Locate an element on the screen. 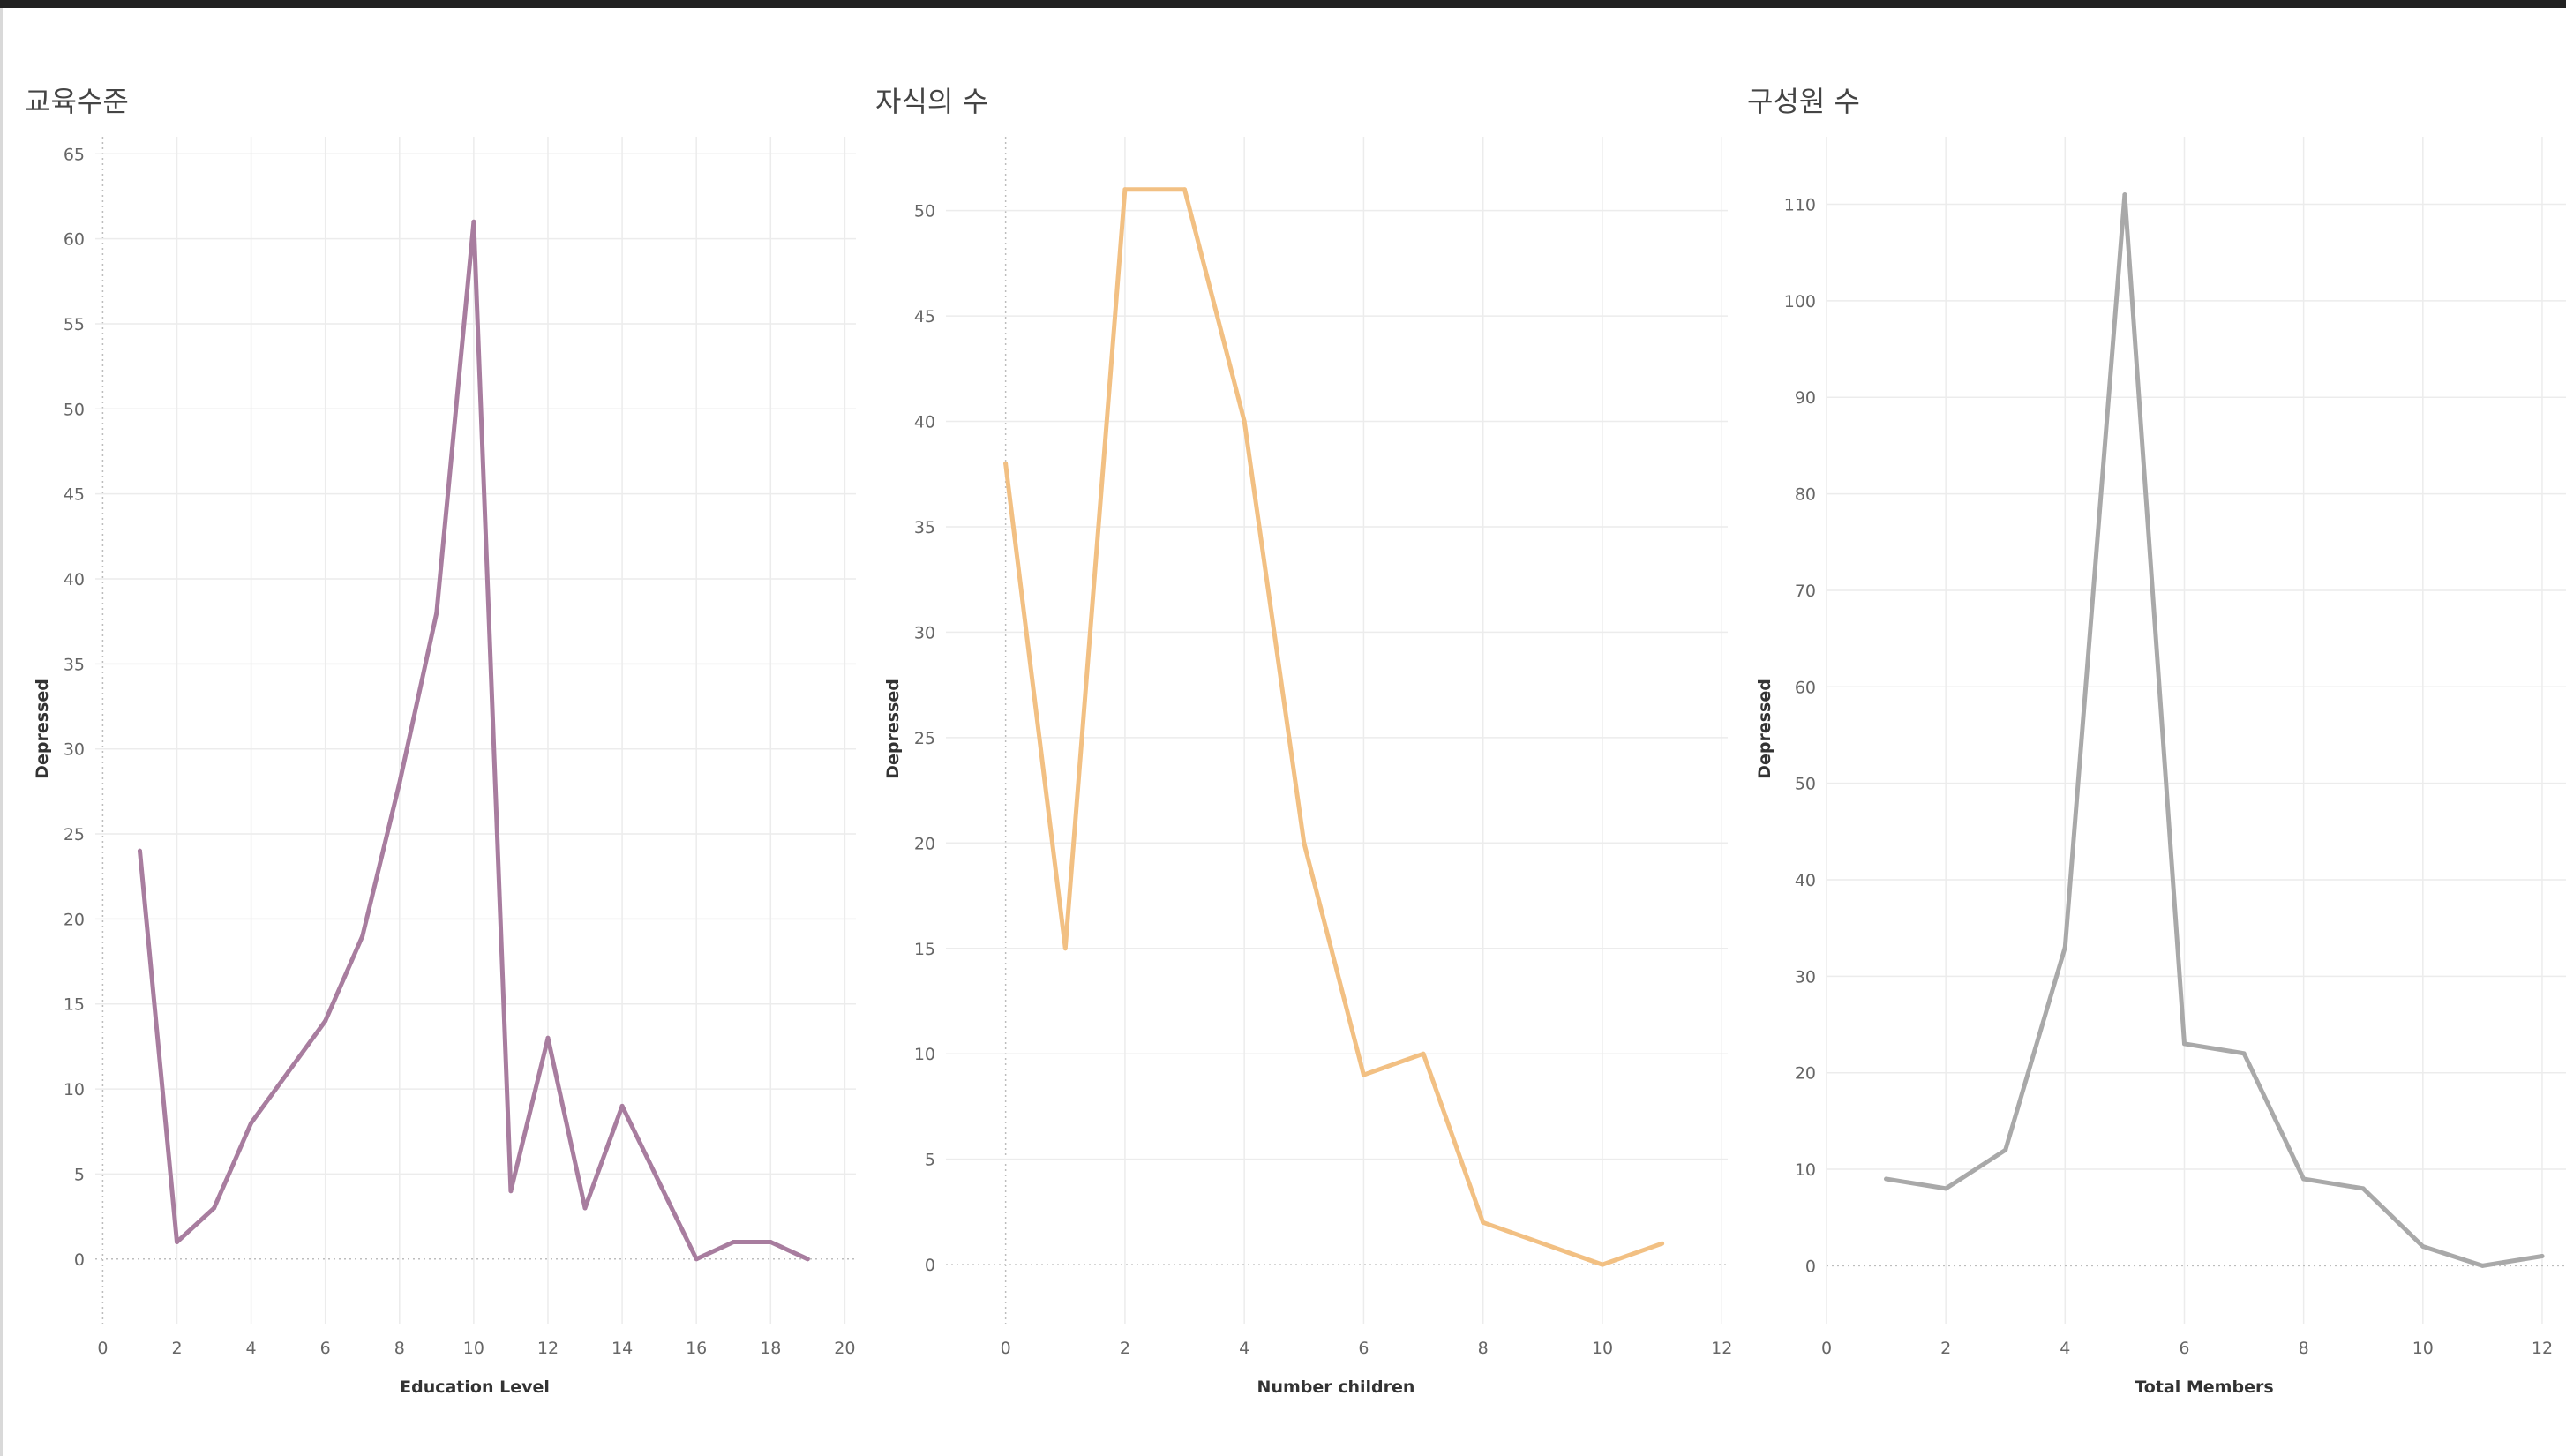 This screenshot has width=2566, height=1456. y-tick-label: 80 is located at coordinates (1805, 495).